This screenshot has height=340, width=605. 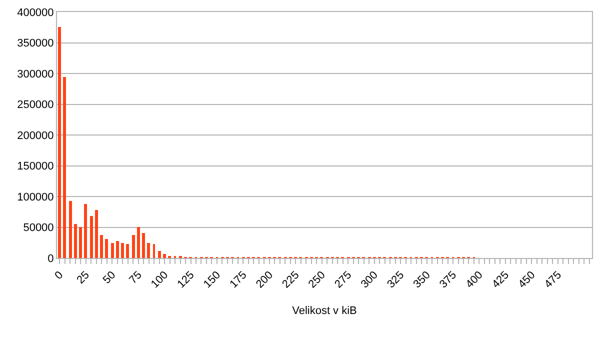 What do you see at coordinates (324, 310) in the screenshot?
I see `x-axis-title: Velikost v kiB` at bounding box center [324, 310].